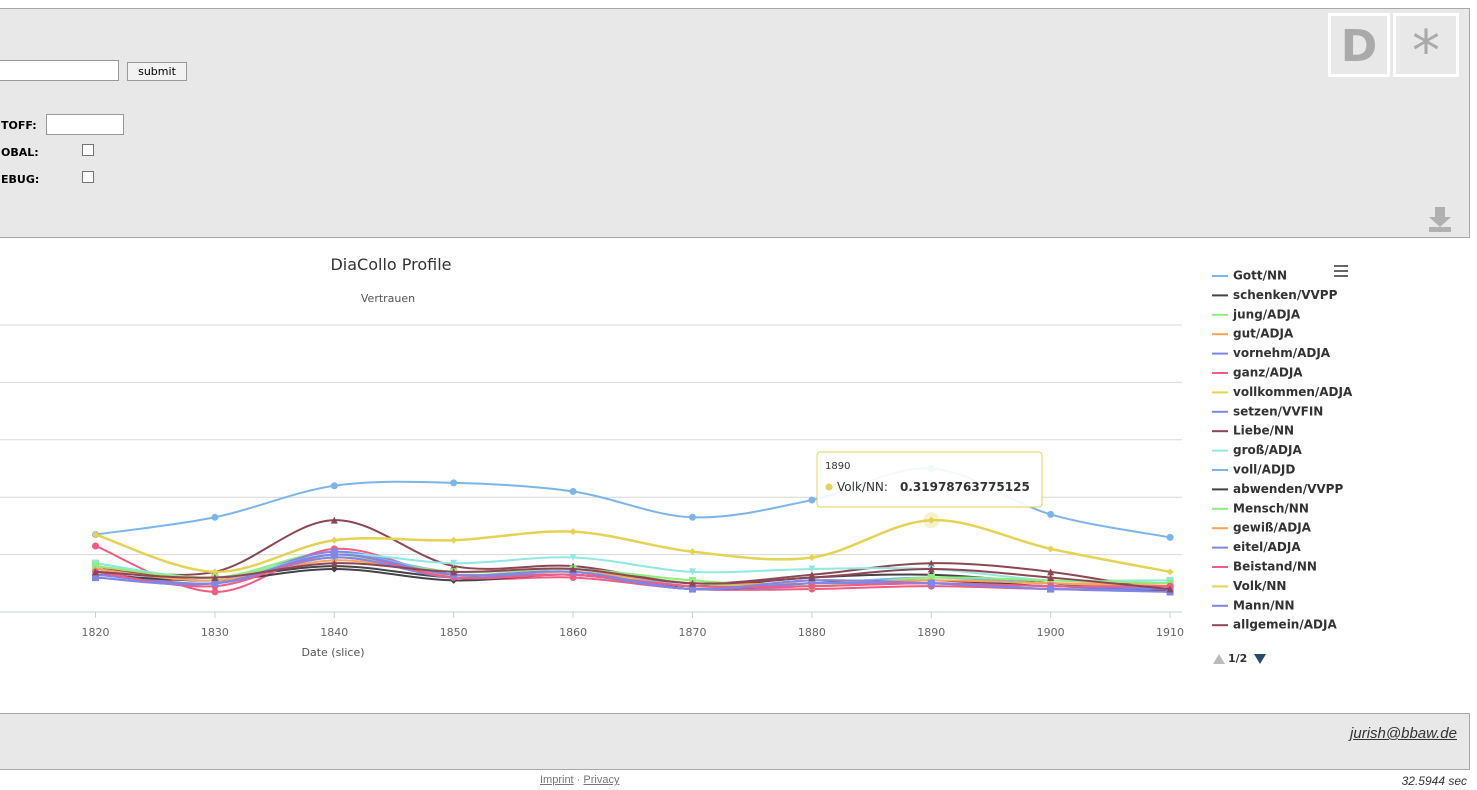  I want to click on global-checkbox, so click(88, 150).